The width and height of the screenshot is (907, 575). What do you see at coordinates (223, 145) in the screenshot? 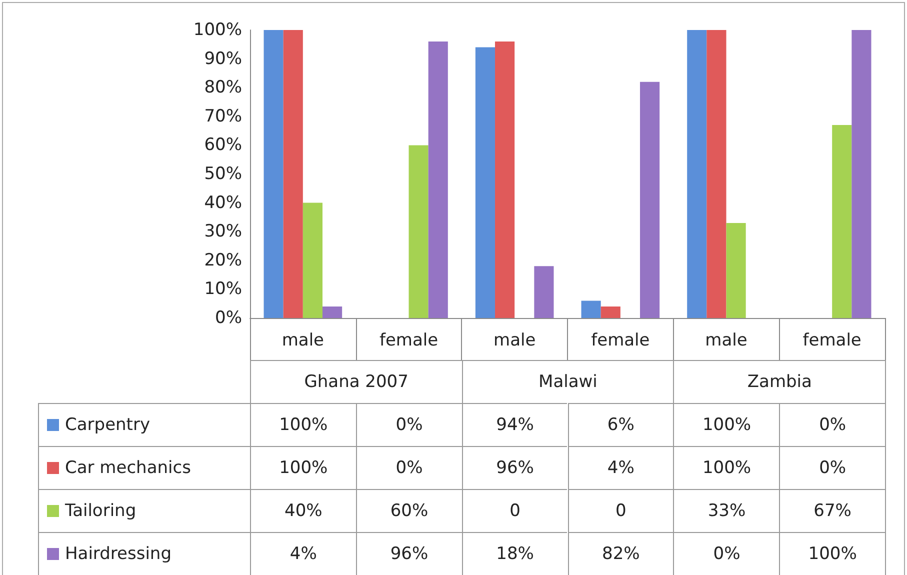
I see `y-tick-label: 60%` at bounding box center [223, 145].